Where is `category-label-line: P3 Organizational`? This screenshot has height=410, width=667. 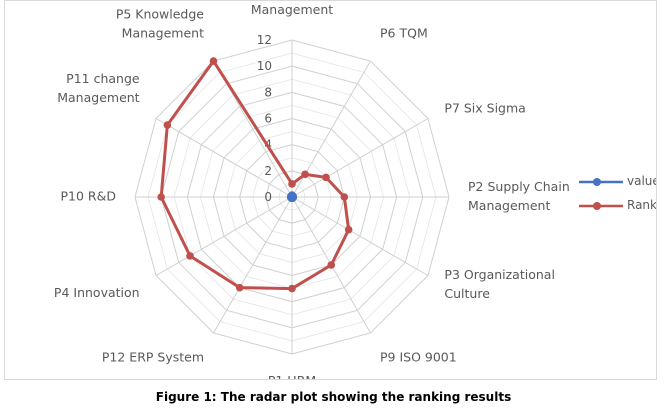 category-label-line: P3 Organizational is located at coordinates (499, 274).